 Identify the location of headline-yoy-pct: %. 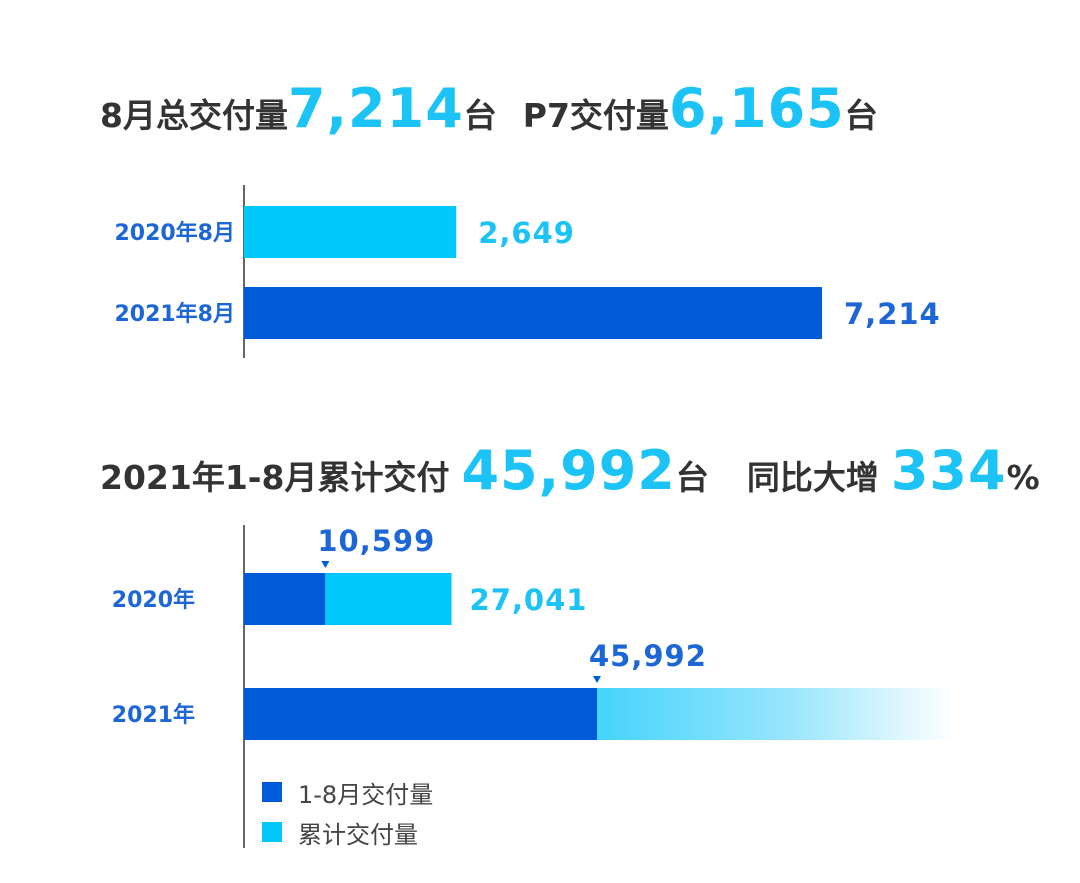
(1023, 477).